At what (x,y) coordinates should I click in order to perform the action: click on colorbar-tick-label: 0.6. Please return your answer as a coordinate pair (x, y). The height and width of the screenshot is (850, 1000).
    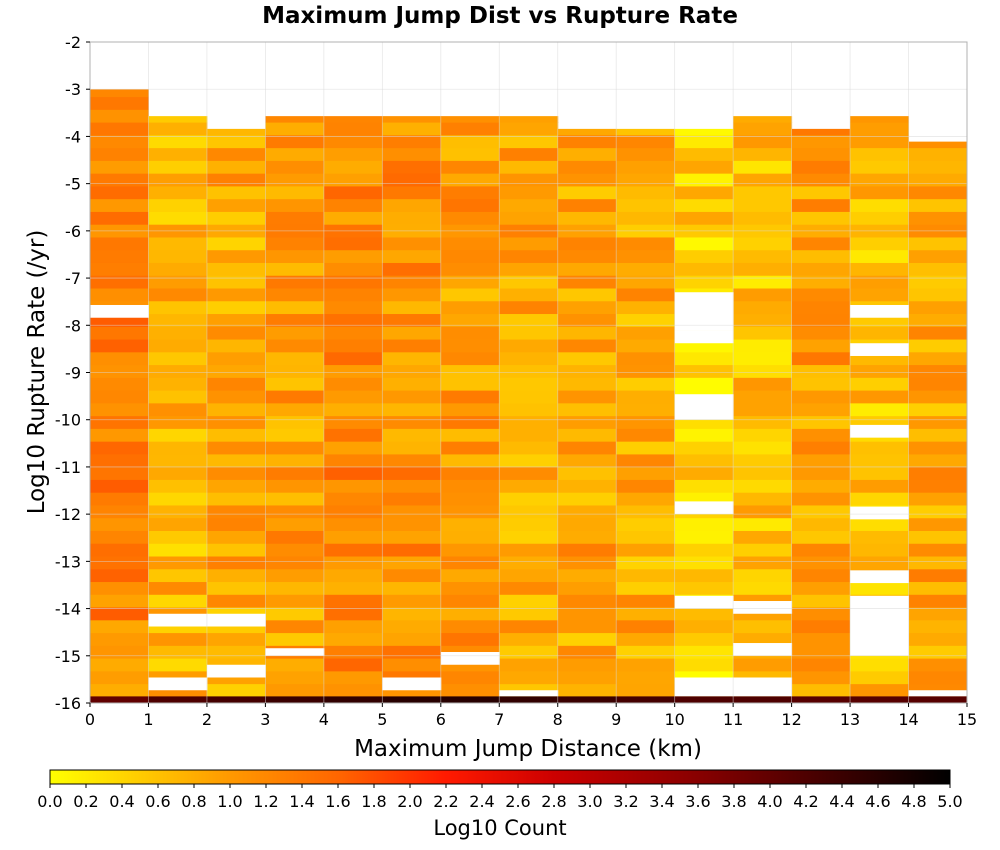
    Looking at the image, I should click on (157, 801).